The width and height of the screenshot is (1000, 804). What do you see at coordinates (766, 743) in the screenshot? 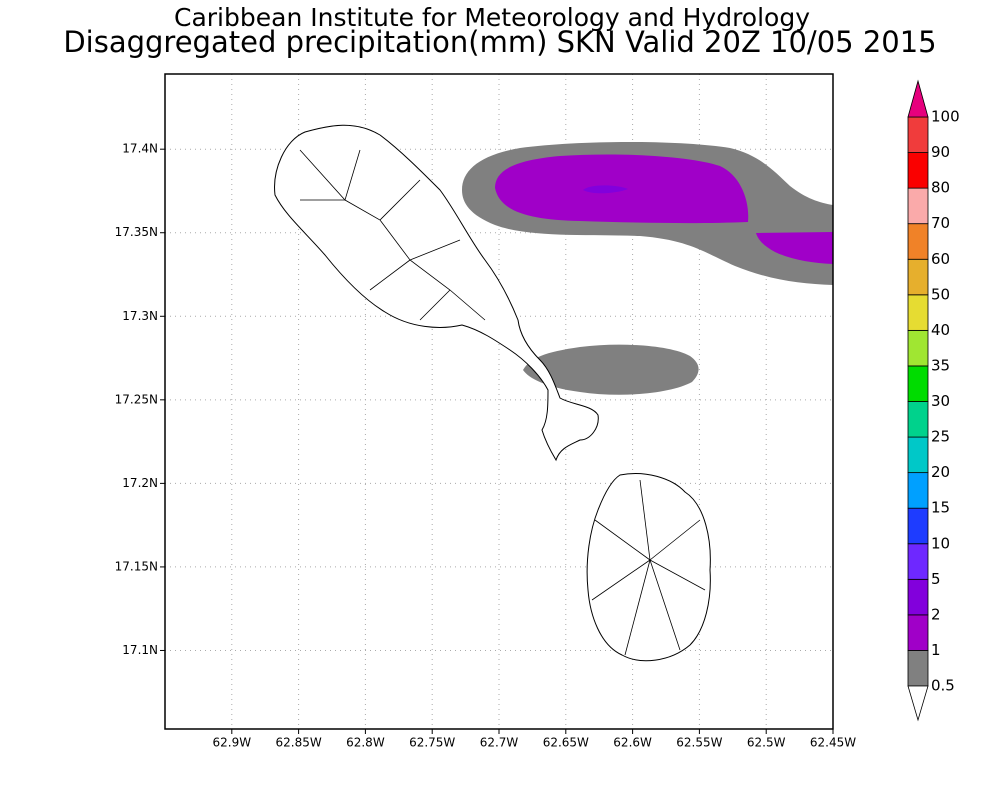
I see `x-tick-label: 62.5W` at bounding box center [766, 743].